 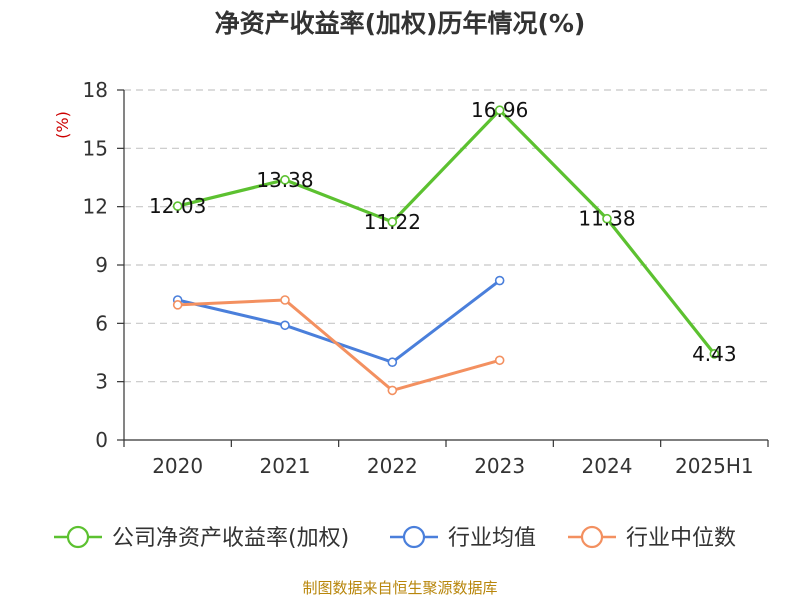 I want to click on x-tick-label: 2023, so click(x=499, y=466).